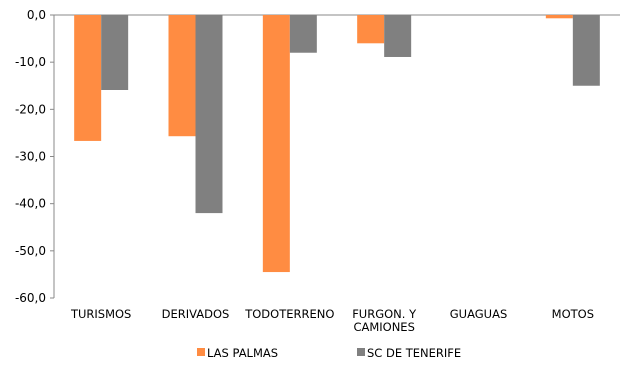 The width and height of the screenshot is (620, 367). Describe the element at coordinates (414, 353) in the screenshot. I see `legend-label-sc-de-tenerife: SC DE TENERIFE` at that location.